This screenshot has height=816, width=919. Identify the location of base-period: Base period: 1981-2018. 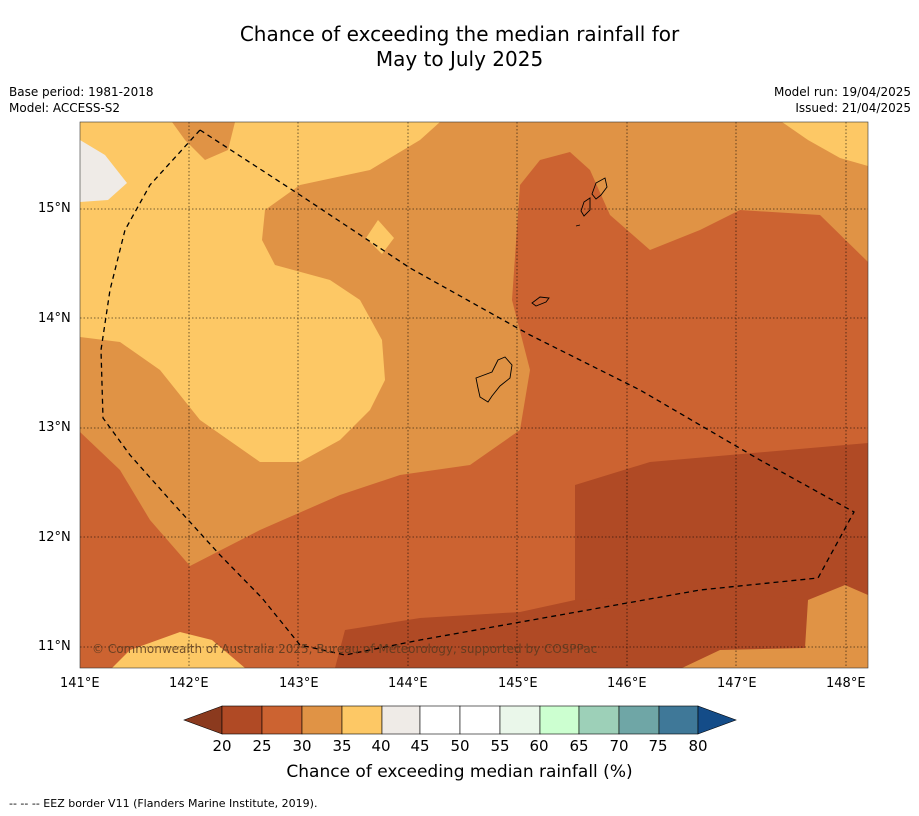
(81, 92).